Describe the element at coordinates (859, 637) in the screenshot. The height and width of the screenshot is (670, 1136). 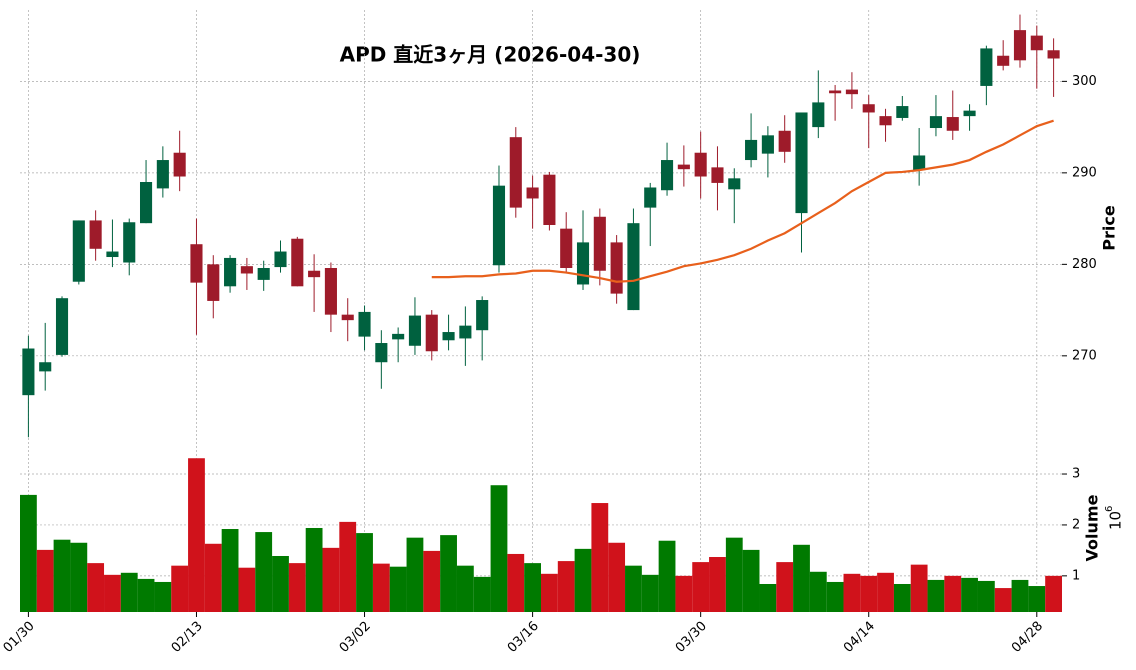
I see `x-tick-label: 04/14` at that location.